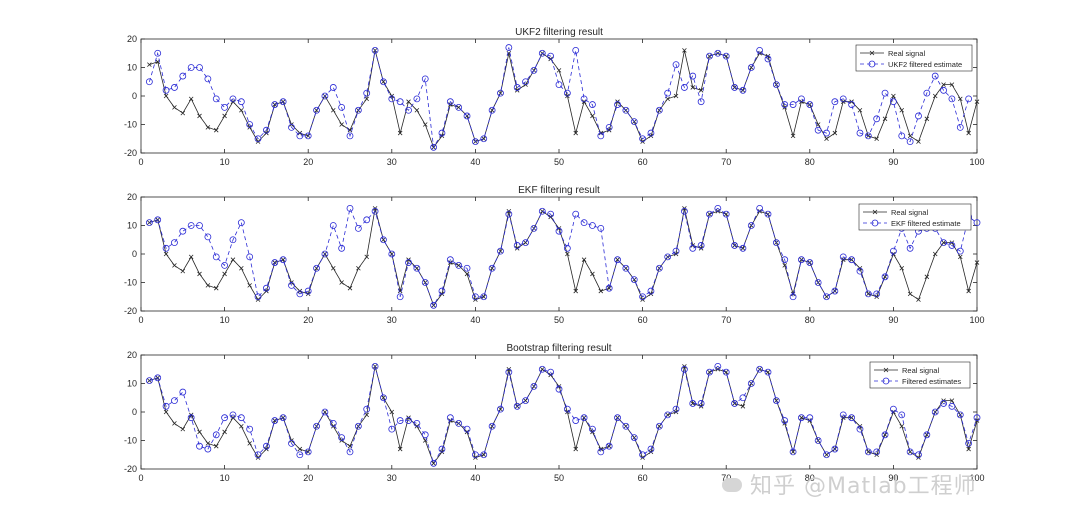 The height and width of the screenshot is (527, 1080). What do you see at coordinates (130, 125) in the screenshot?
I see `y-tick-label: -10` at bounding box center [130, 125].